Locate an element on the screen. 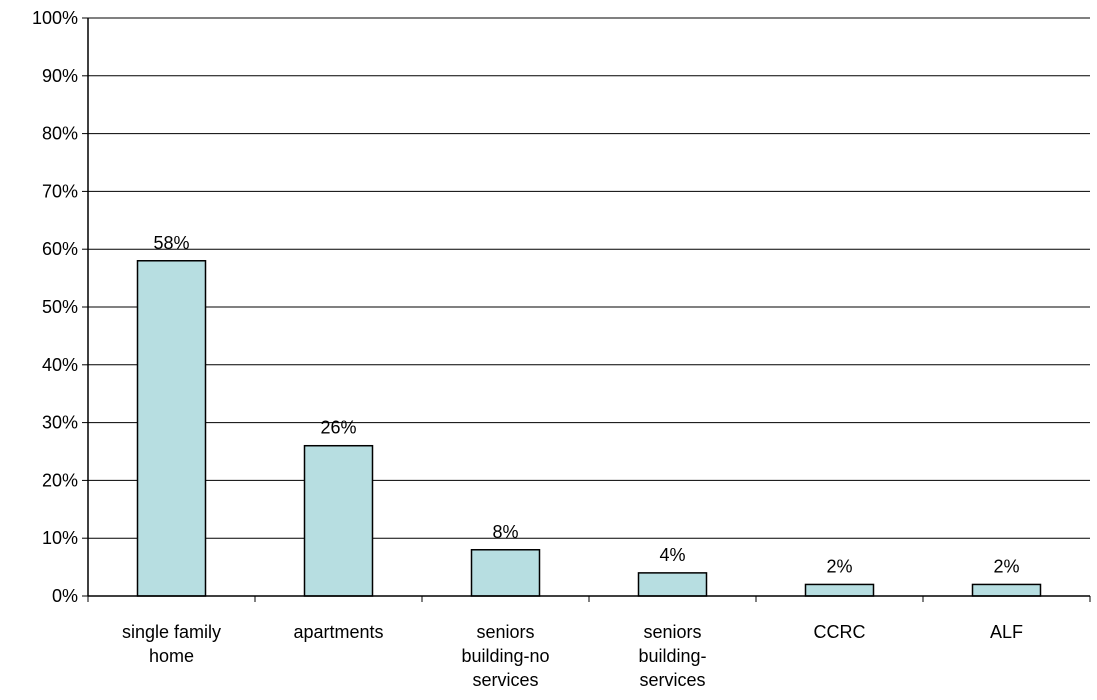 Image resolution: width=1097 pixels, height=700 pixels. y-tick-label: 10% is located at coordinates (60, 538).